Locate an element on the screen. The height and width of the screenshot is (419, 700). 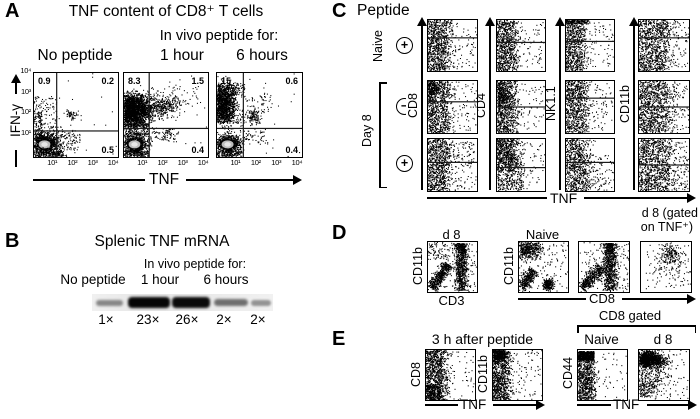
flow-plot-c-day8plus-cd4 is located at coordinates (521, 165).